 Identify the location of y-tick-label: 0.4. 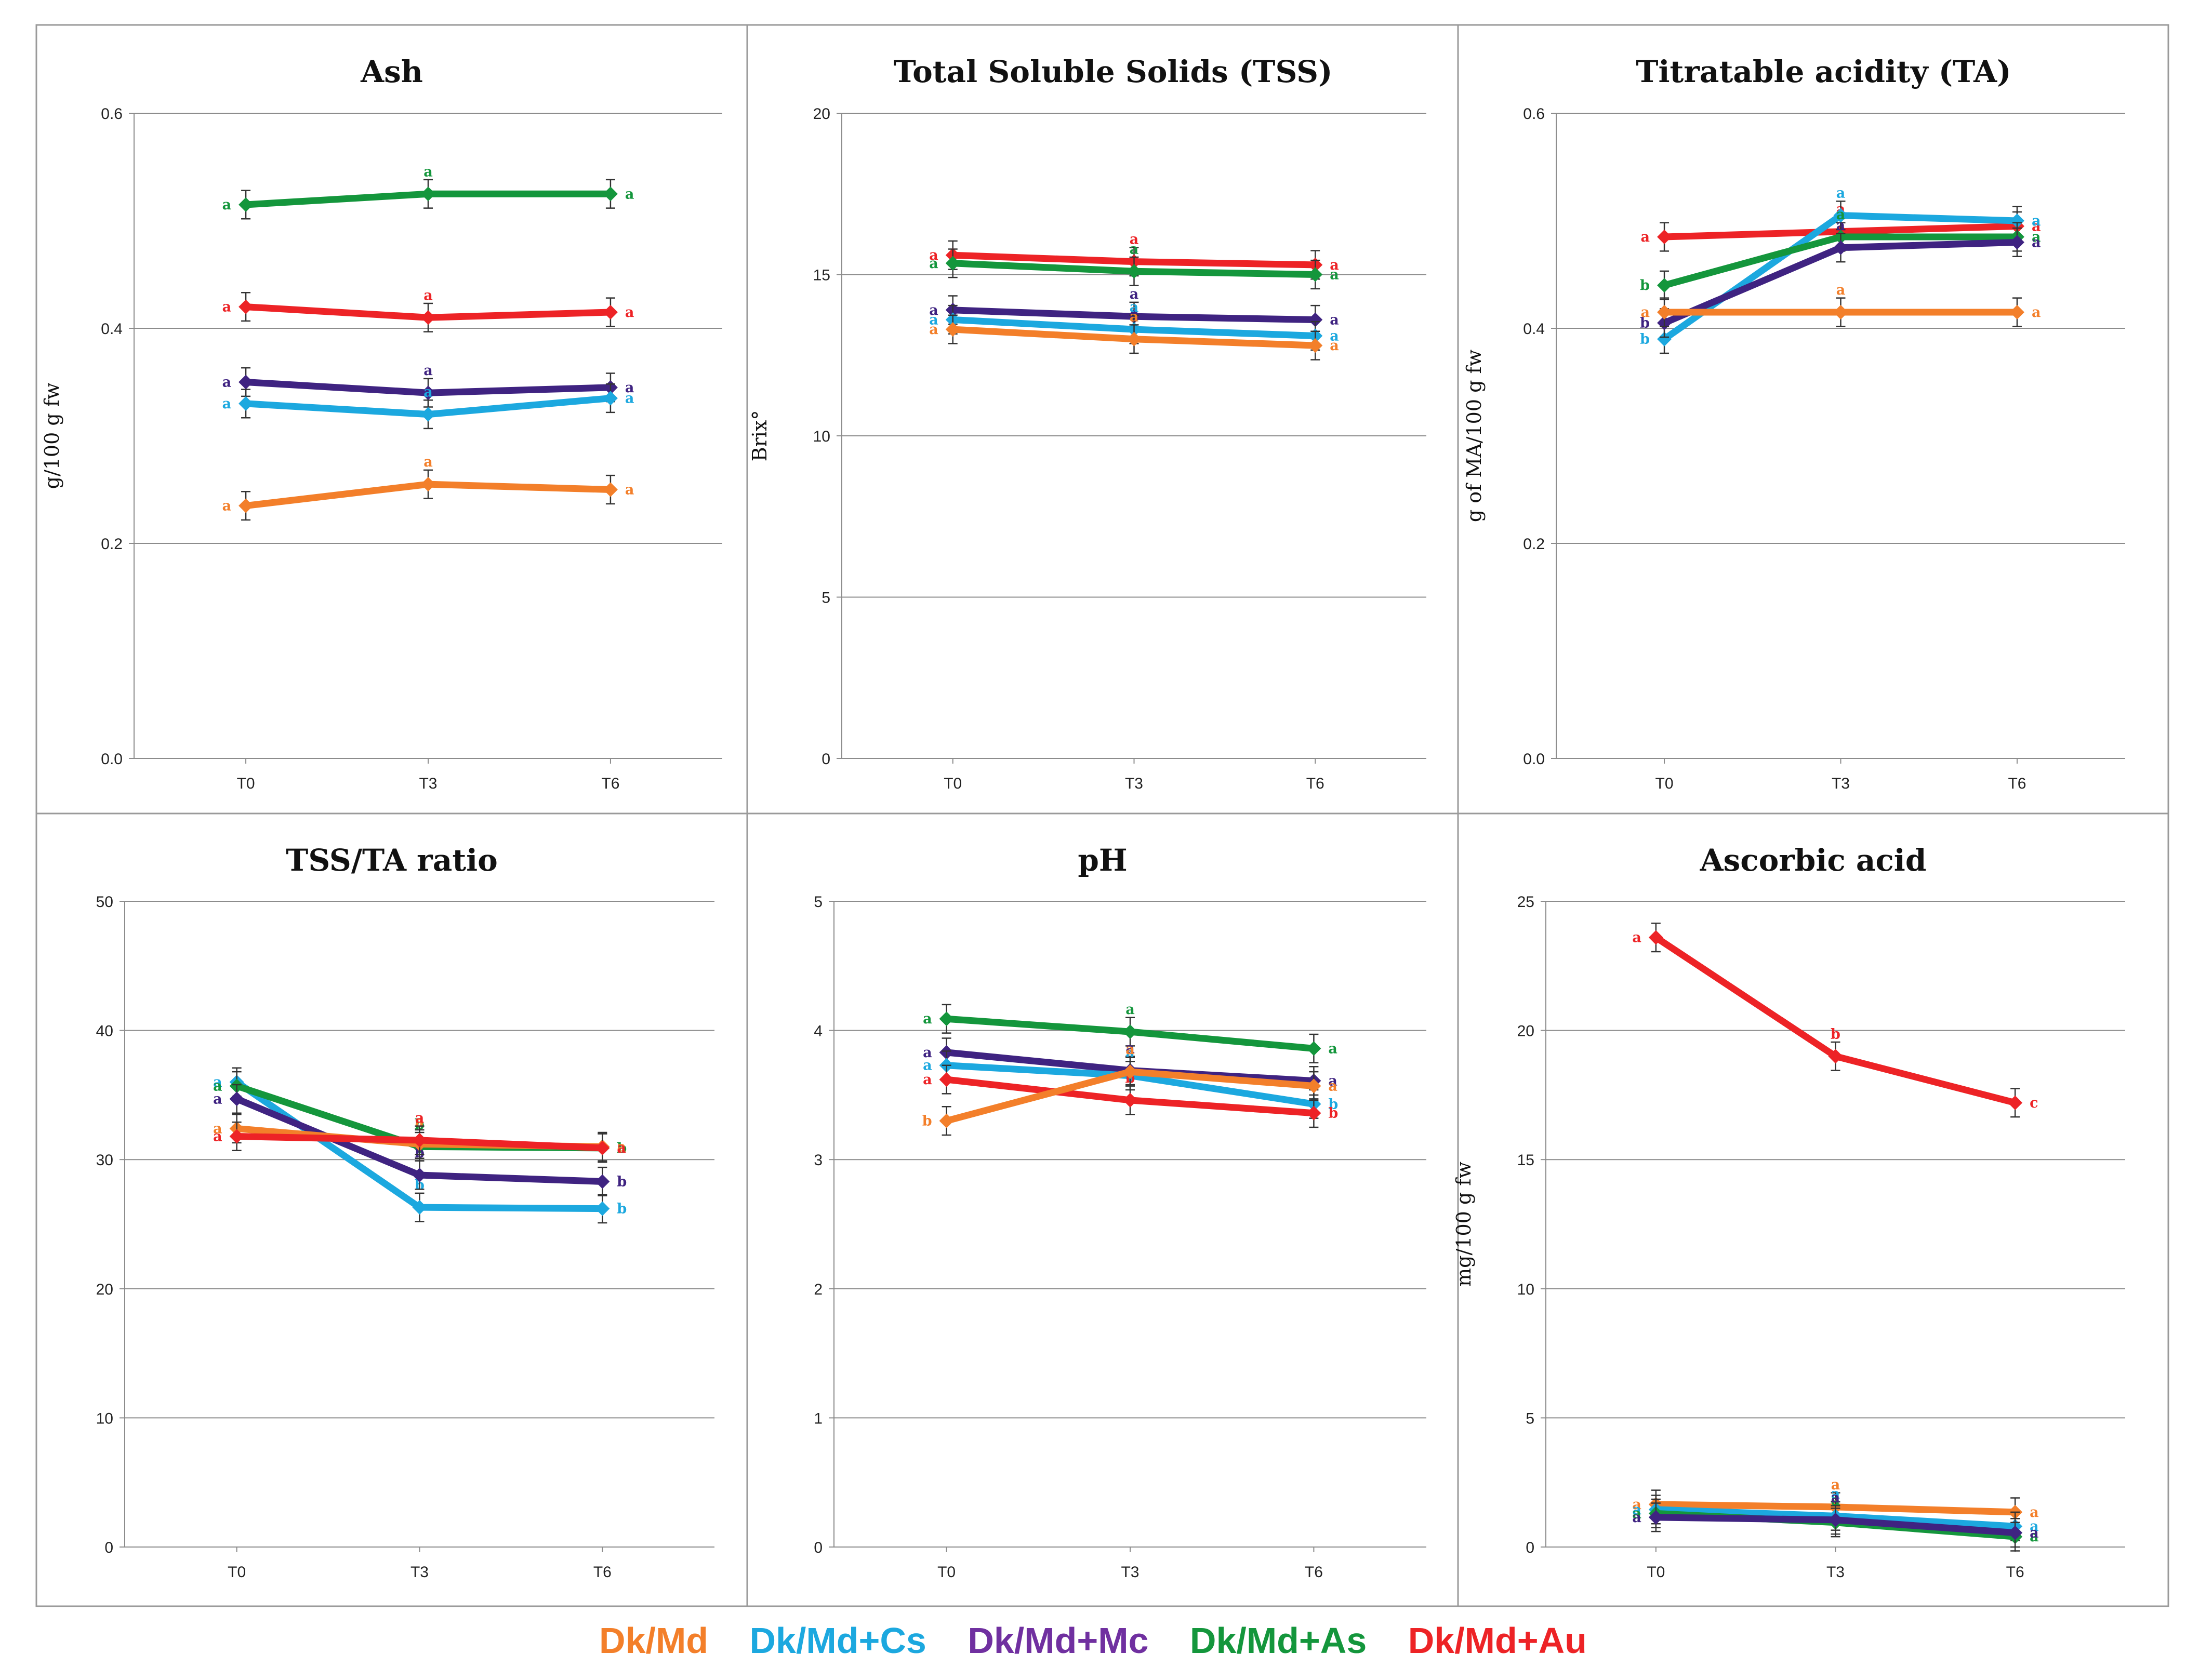
(1534, 329).